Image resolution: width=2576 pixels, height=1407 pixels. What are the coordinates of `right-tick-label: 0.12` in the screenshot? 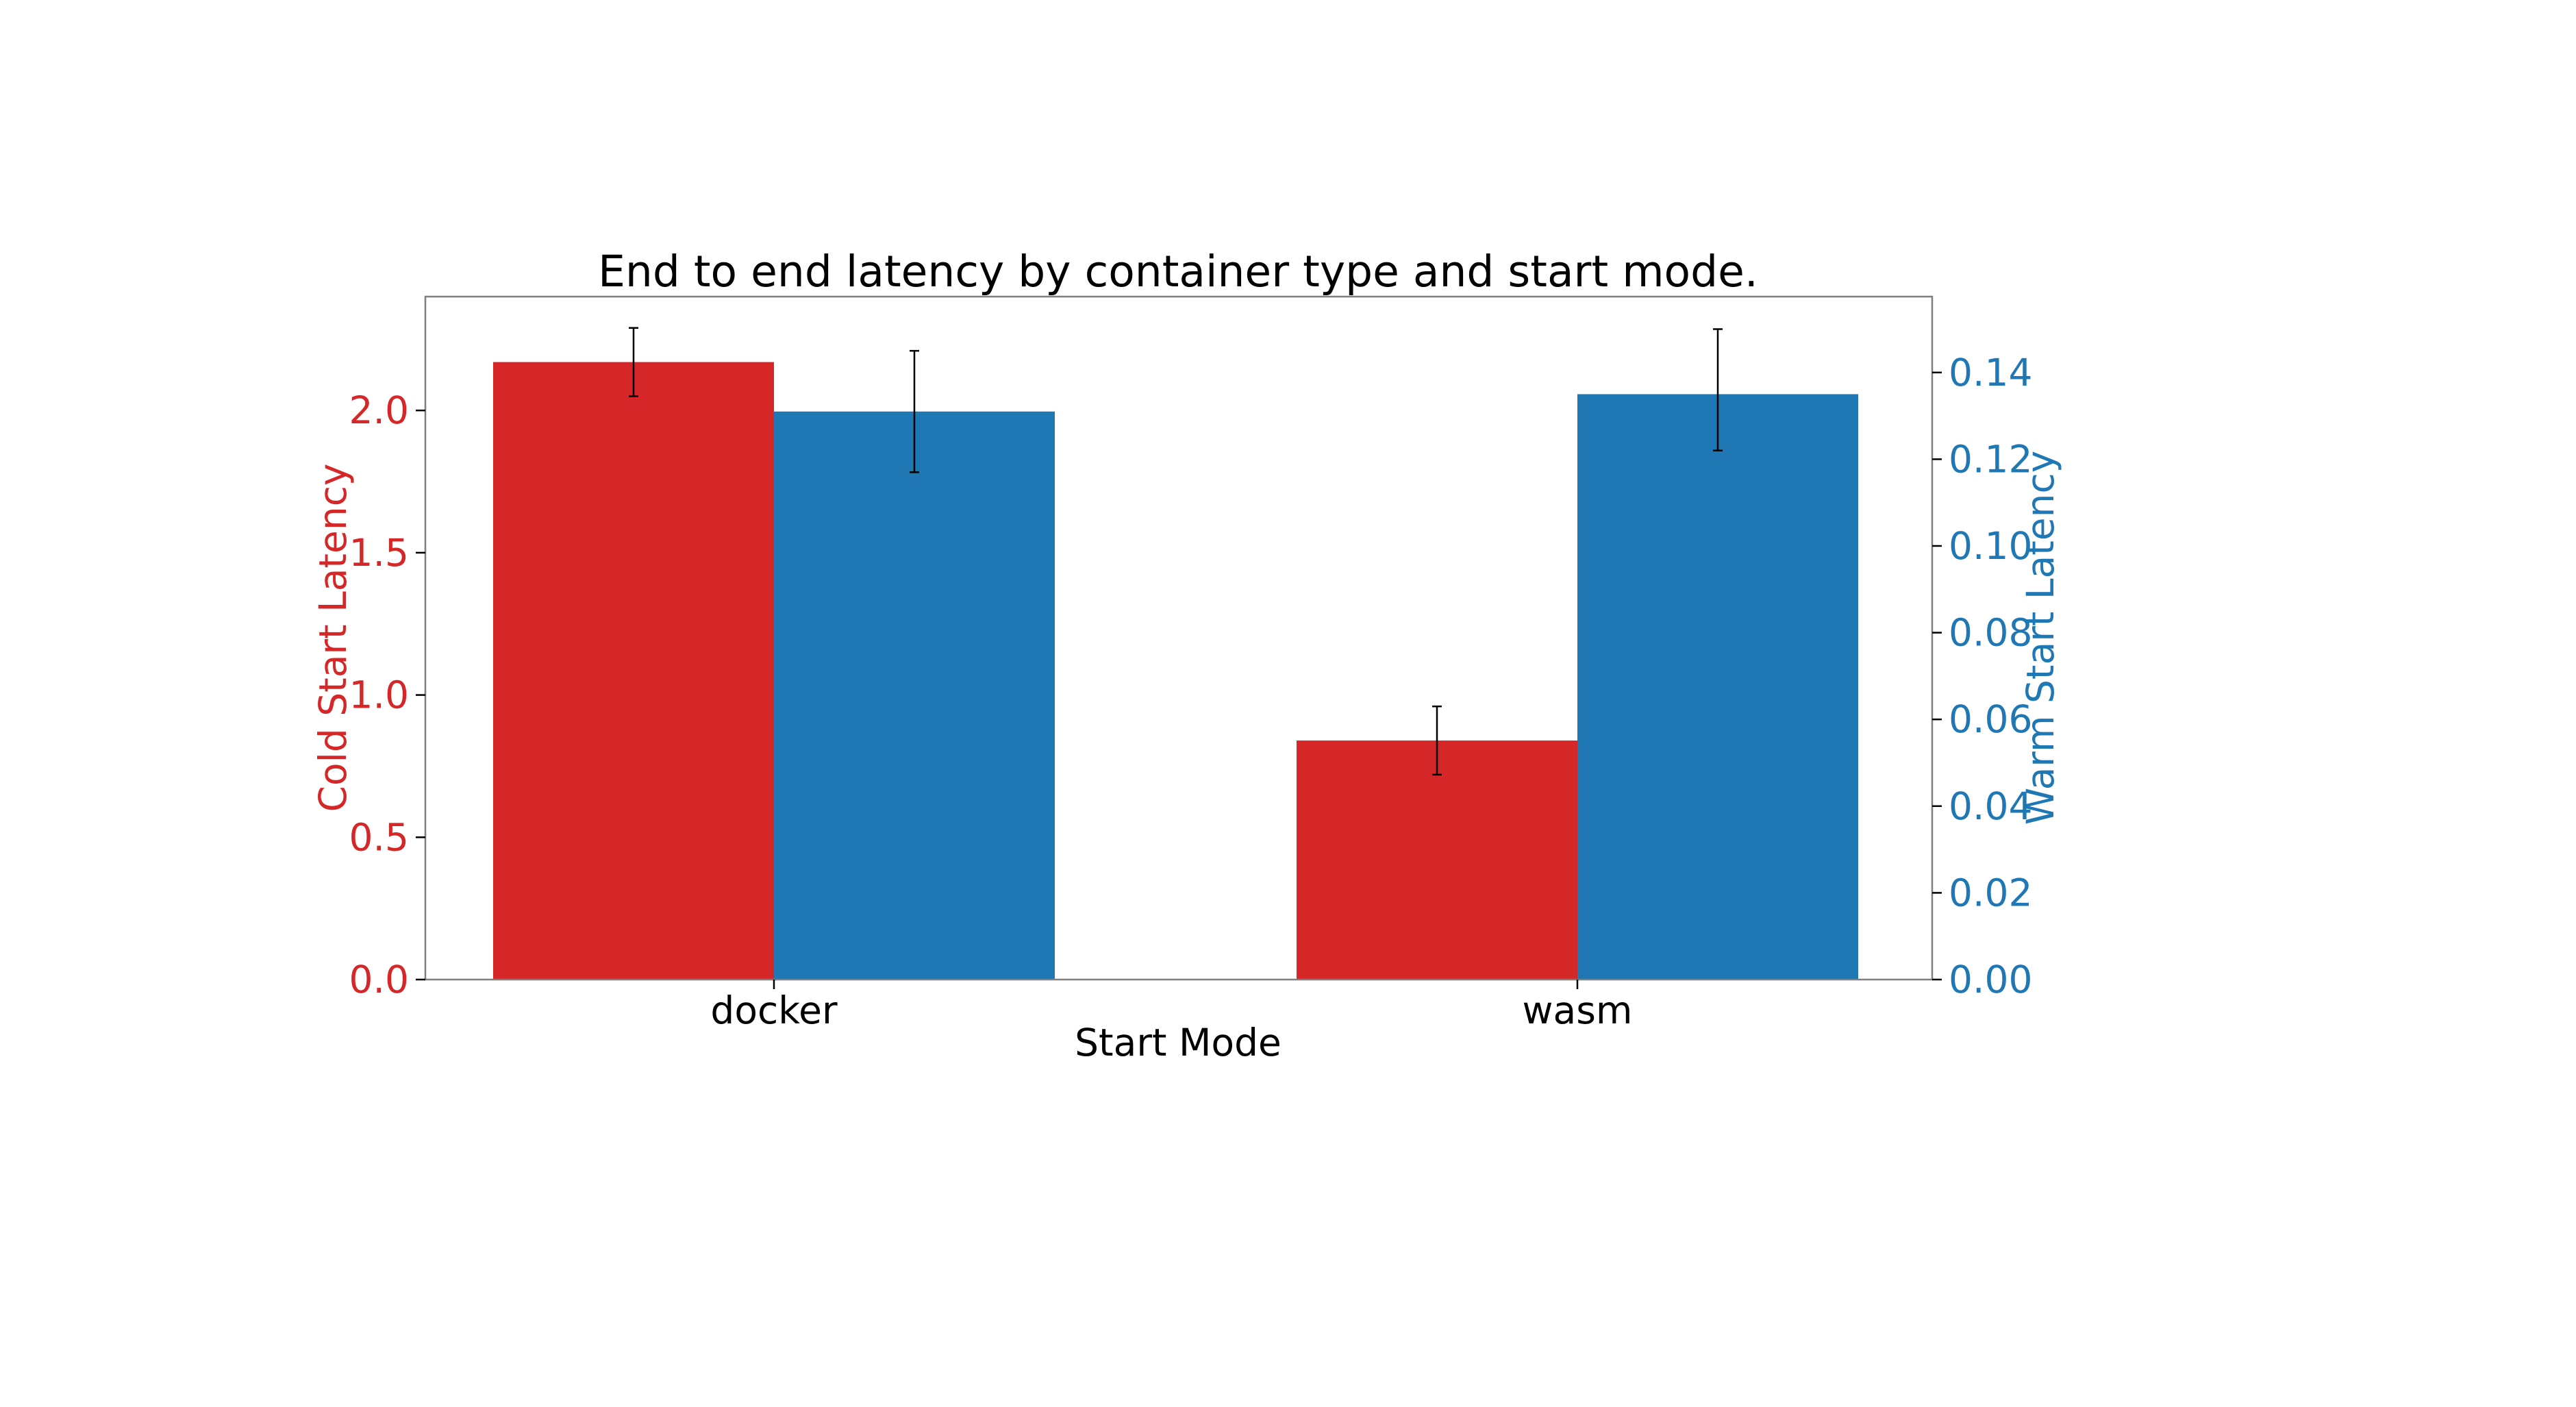 It's located at (1990, 459).